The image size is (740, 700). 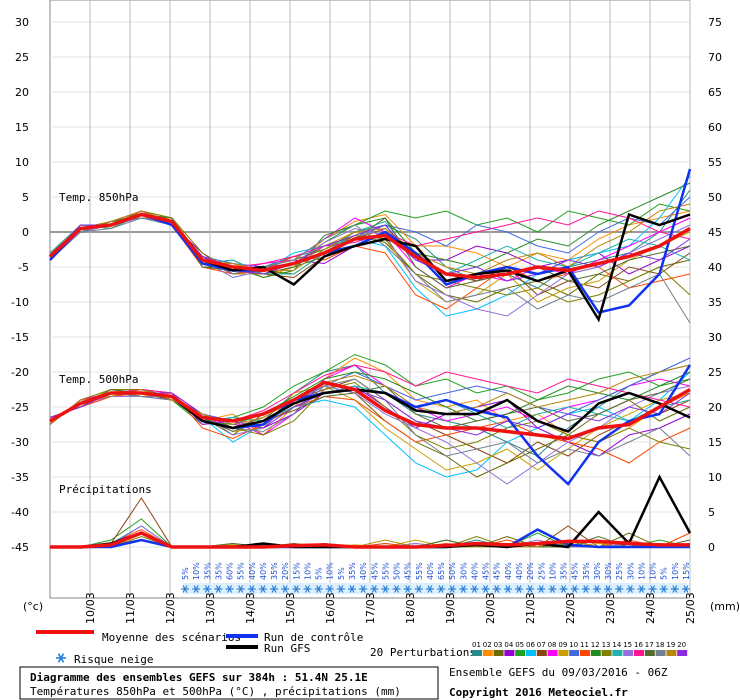 What do you see at coordinates (711, 547) in the screenshot?
I see `right-tick-label: 0` at bounding box center [711, 547].